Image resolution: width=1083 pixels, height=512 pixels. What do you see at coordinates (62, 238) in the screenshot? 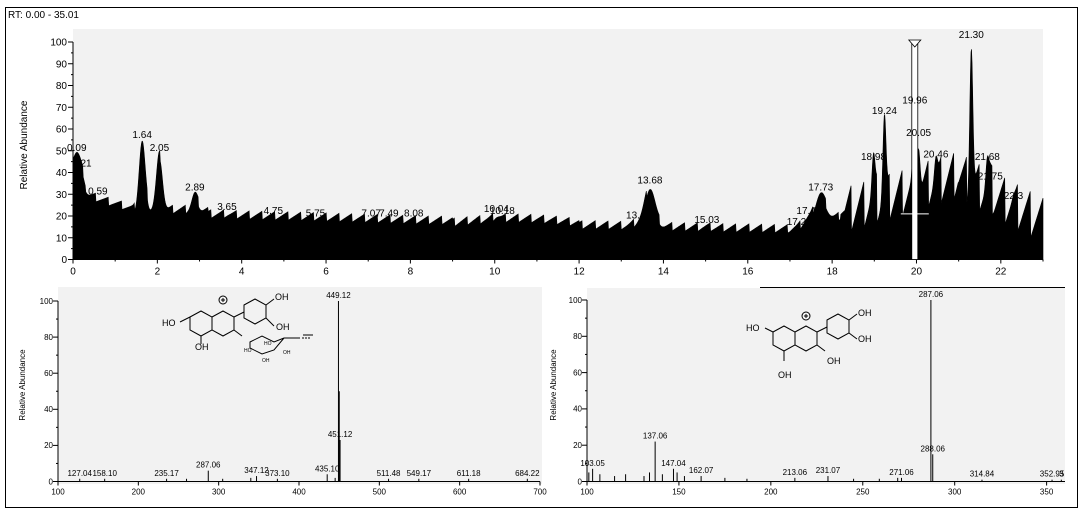
I see `y-tick-label: 10` at bounding box center [62, 238].